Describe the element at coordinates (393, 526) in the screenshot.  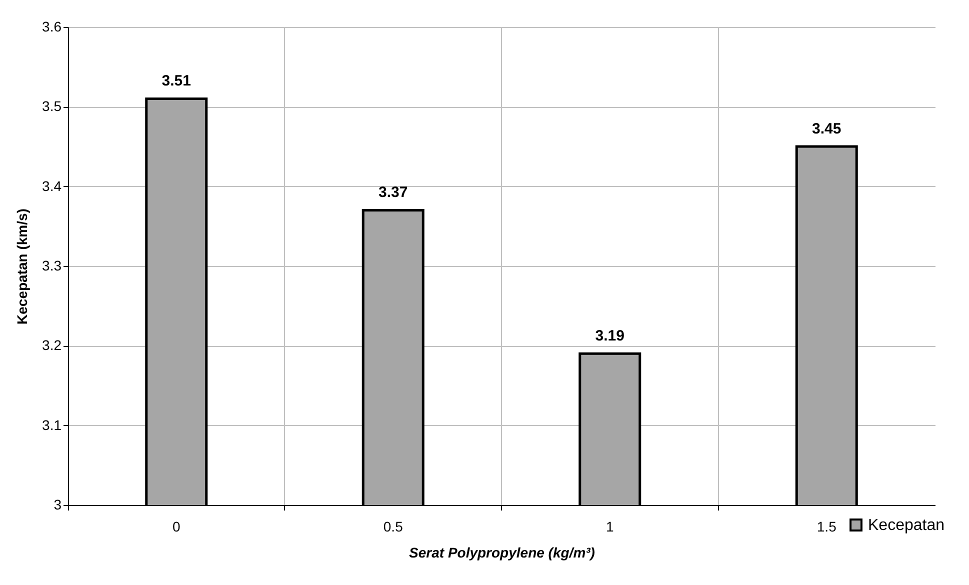
I see `x-tick-label: 0.5` at that location.